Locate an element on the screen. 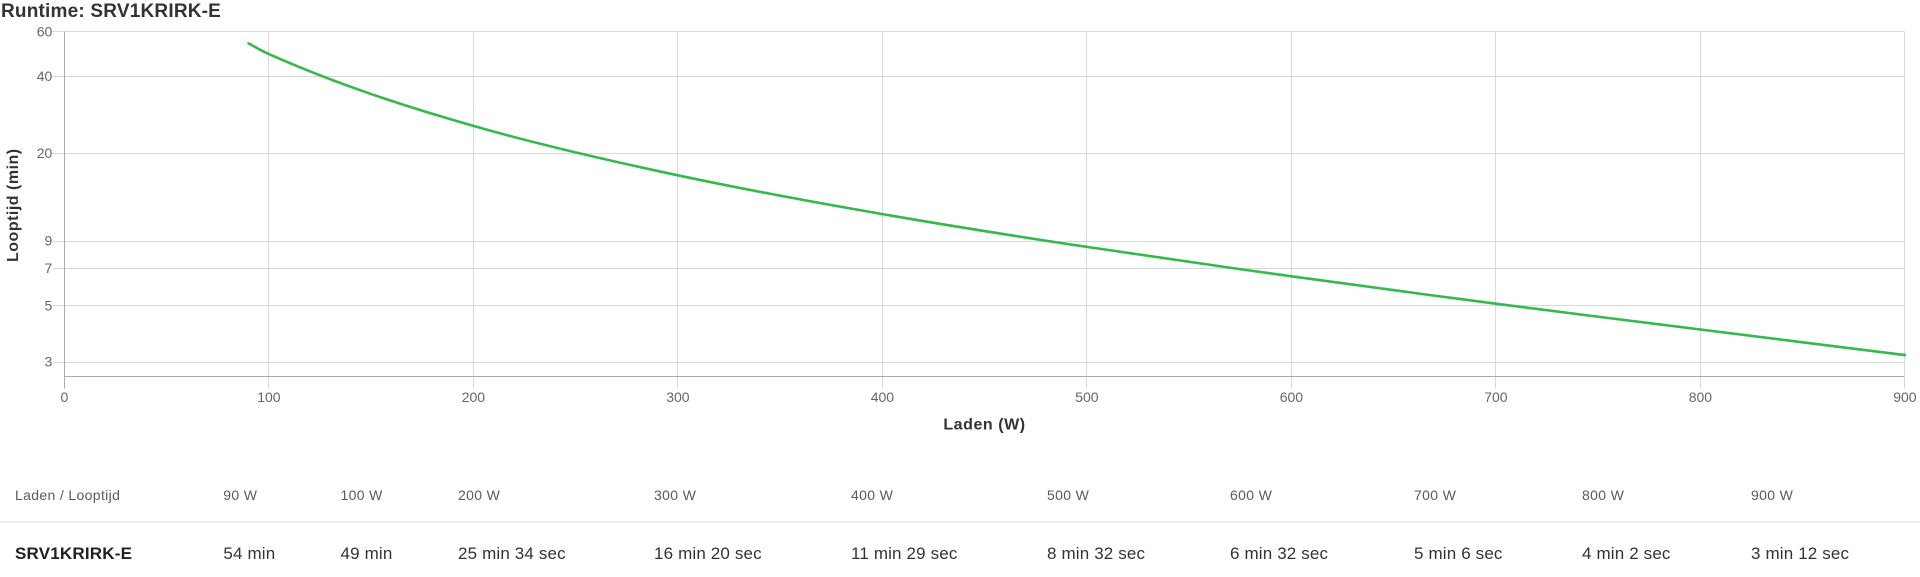  svg-text: 3 min 12 sec is located at coordinates (1800, 553).